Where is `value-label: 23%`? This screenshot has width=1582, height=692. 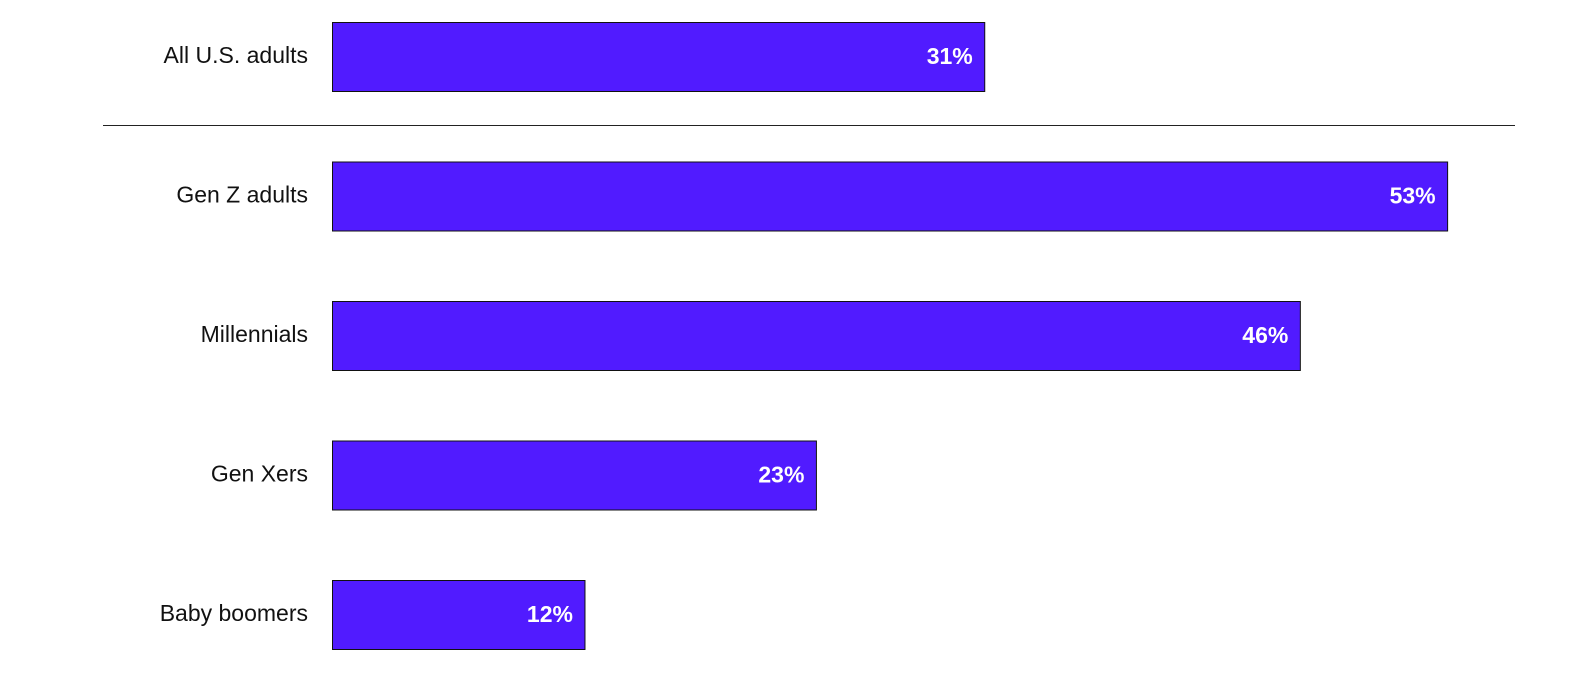 value-label: 23% is located at coordinates (781, 475).